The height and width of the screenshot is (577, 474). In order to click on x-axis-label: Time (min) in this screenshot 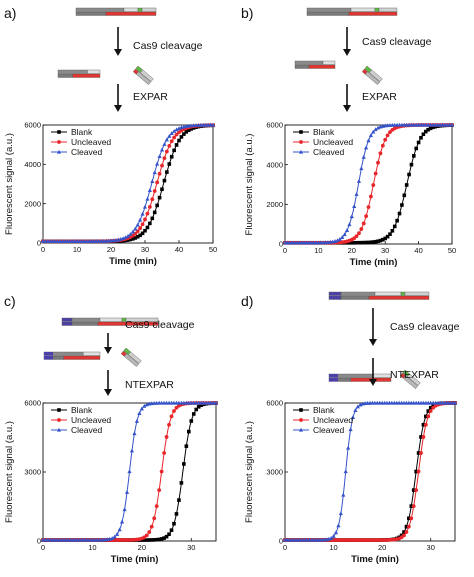, I will do `click(374, 262)`.